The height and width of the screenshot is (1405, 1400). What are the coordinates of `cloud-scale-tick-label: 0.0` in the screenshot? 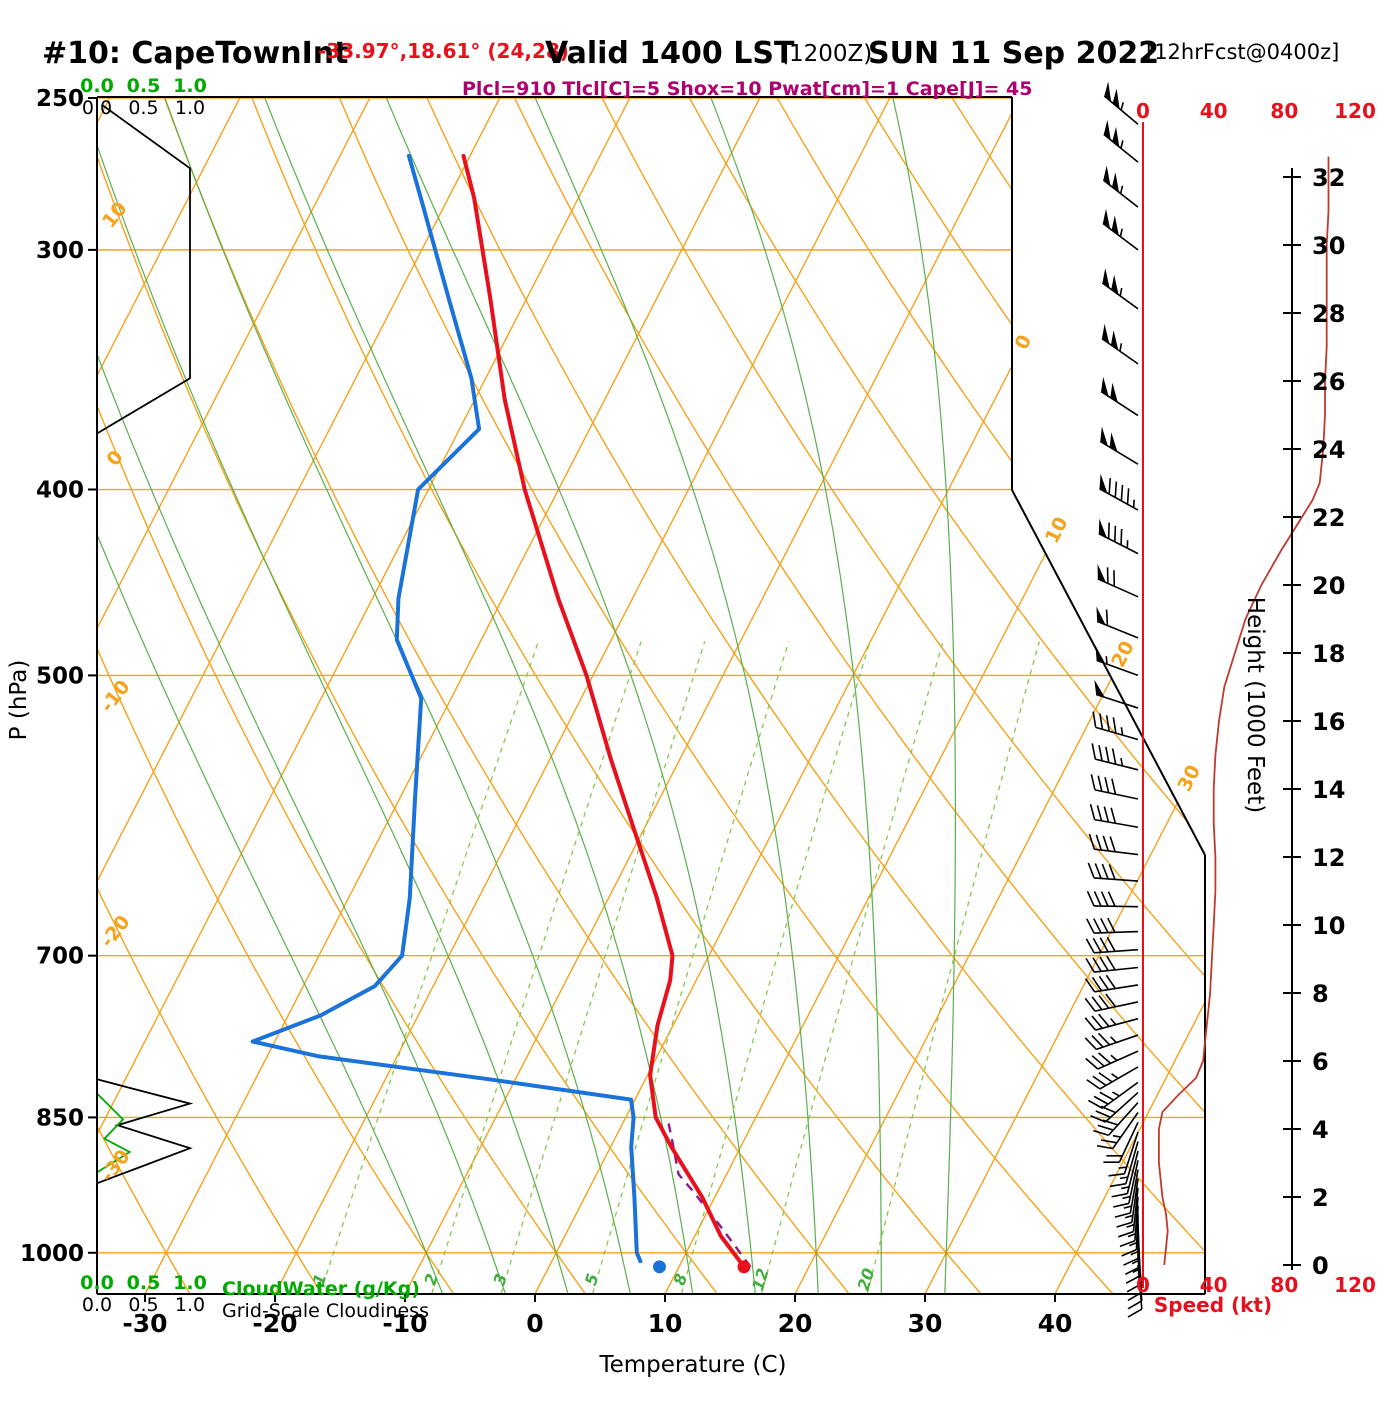 It's located at (97, 1283).